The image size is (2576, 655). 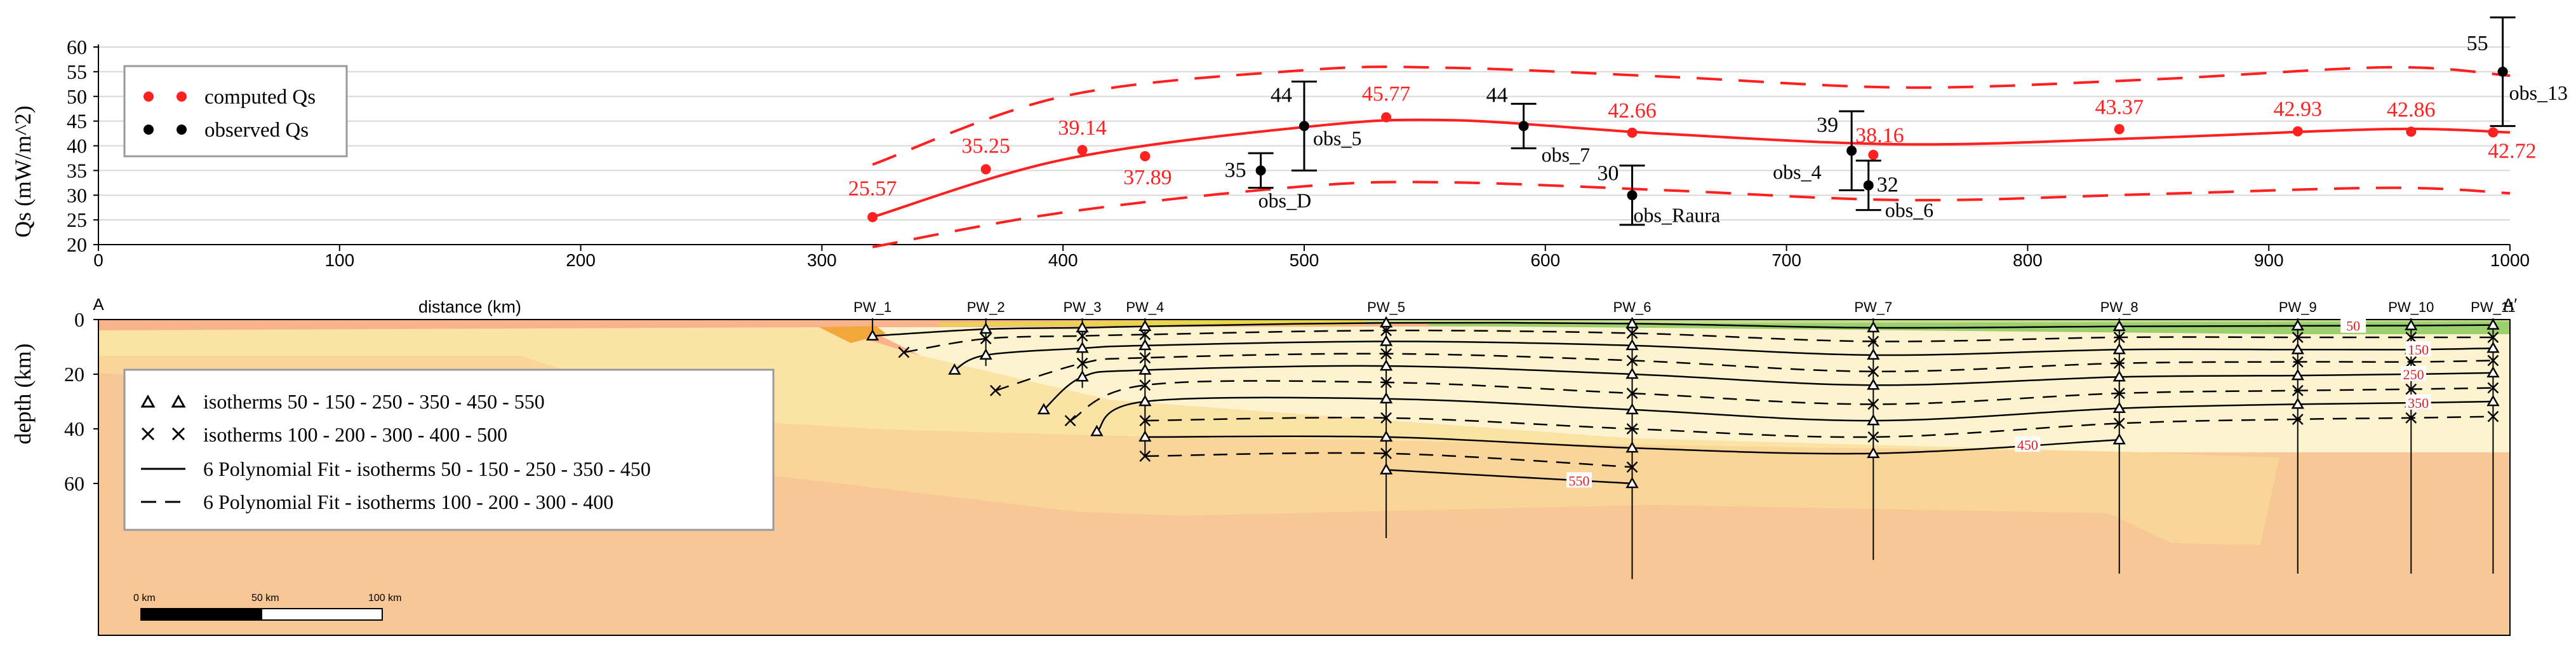 I want to click on observed-qs-value: 44, so click(x=1497, y=95).